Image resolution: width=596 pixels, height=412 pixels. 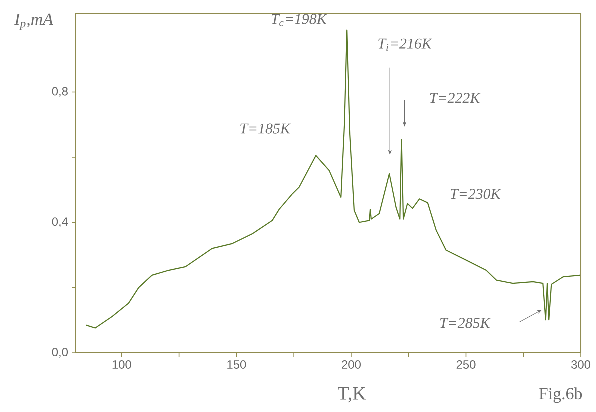 I want to click on annotation: T$_{c}$=198K, so click(x=300, y=20).